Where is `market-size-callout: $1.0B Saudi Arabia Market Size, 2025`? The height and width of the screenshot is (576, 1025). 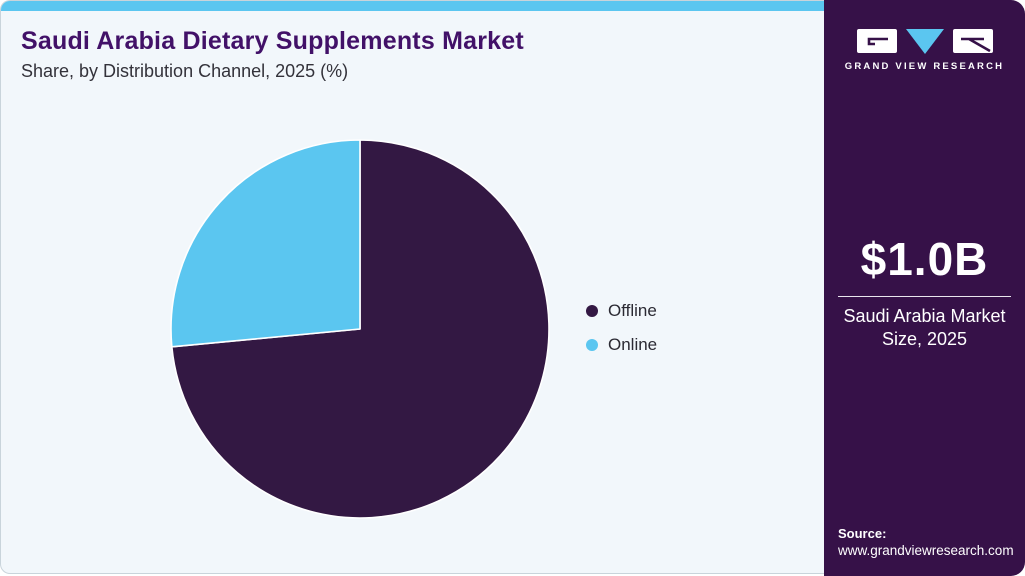 market-size-callout: $1.0B Saudi Arabia Market Size, 2025 is located at coordinates (924, 292).